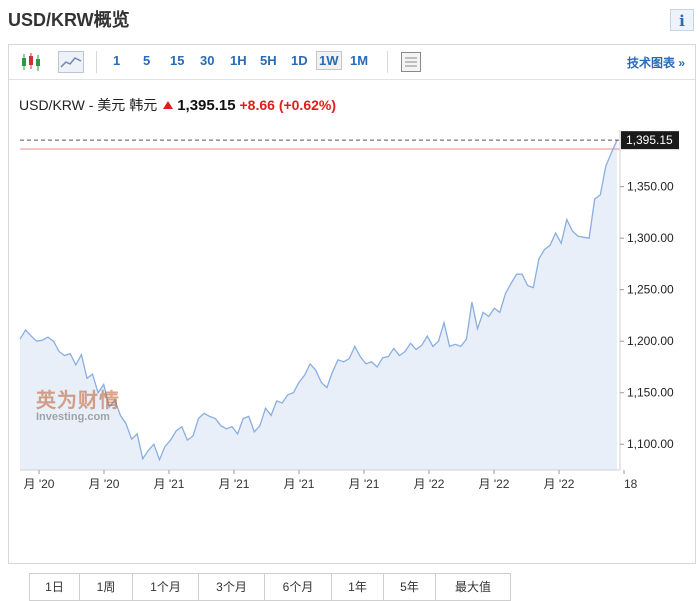 This screenshot has height=601, width=700. I want to click on interval-30: 30, so click(207, 60).